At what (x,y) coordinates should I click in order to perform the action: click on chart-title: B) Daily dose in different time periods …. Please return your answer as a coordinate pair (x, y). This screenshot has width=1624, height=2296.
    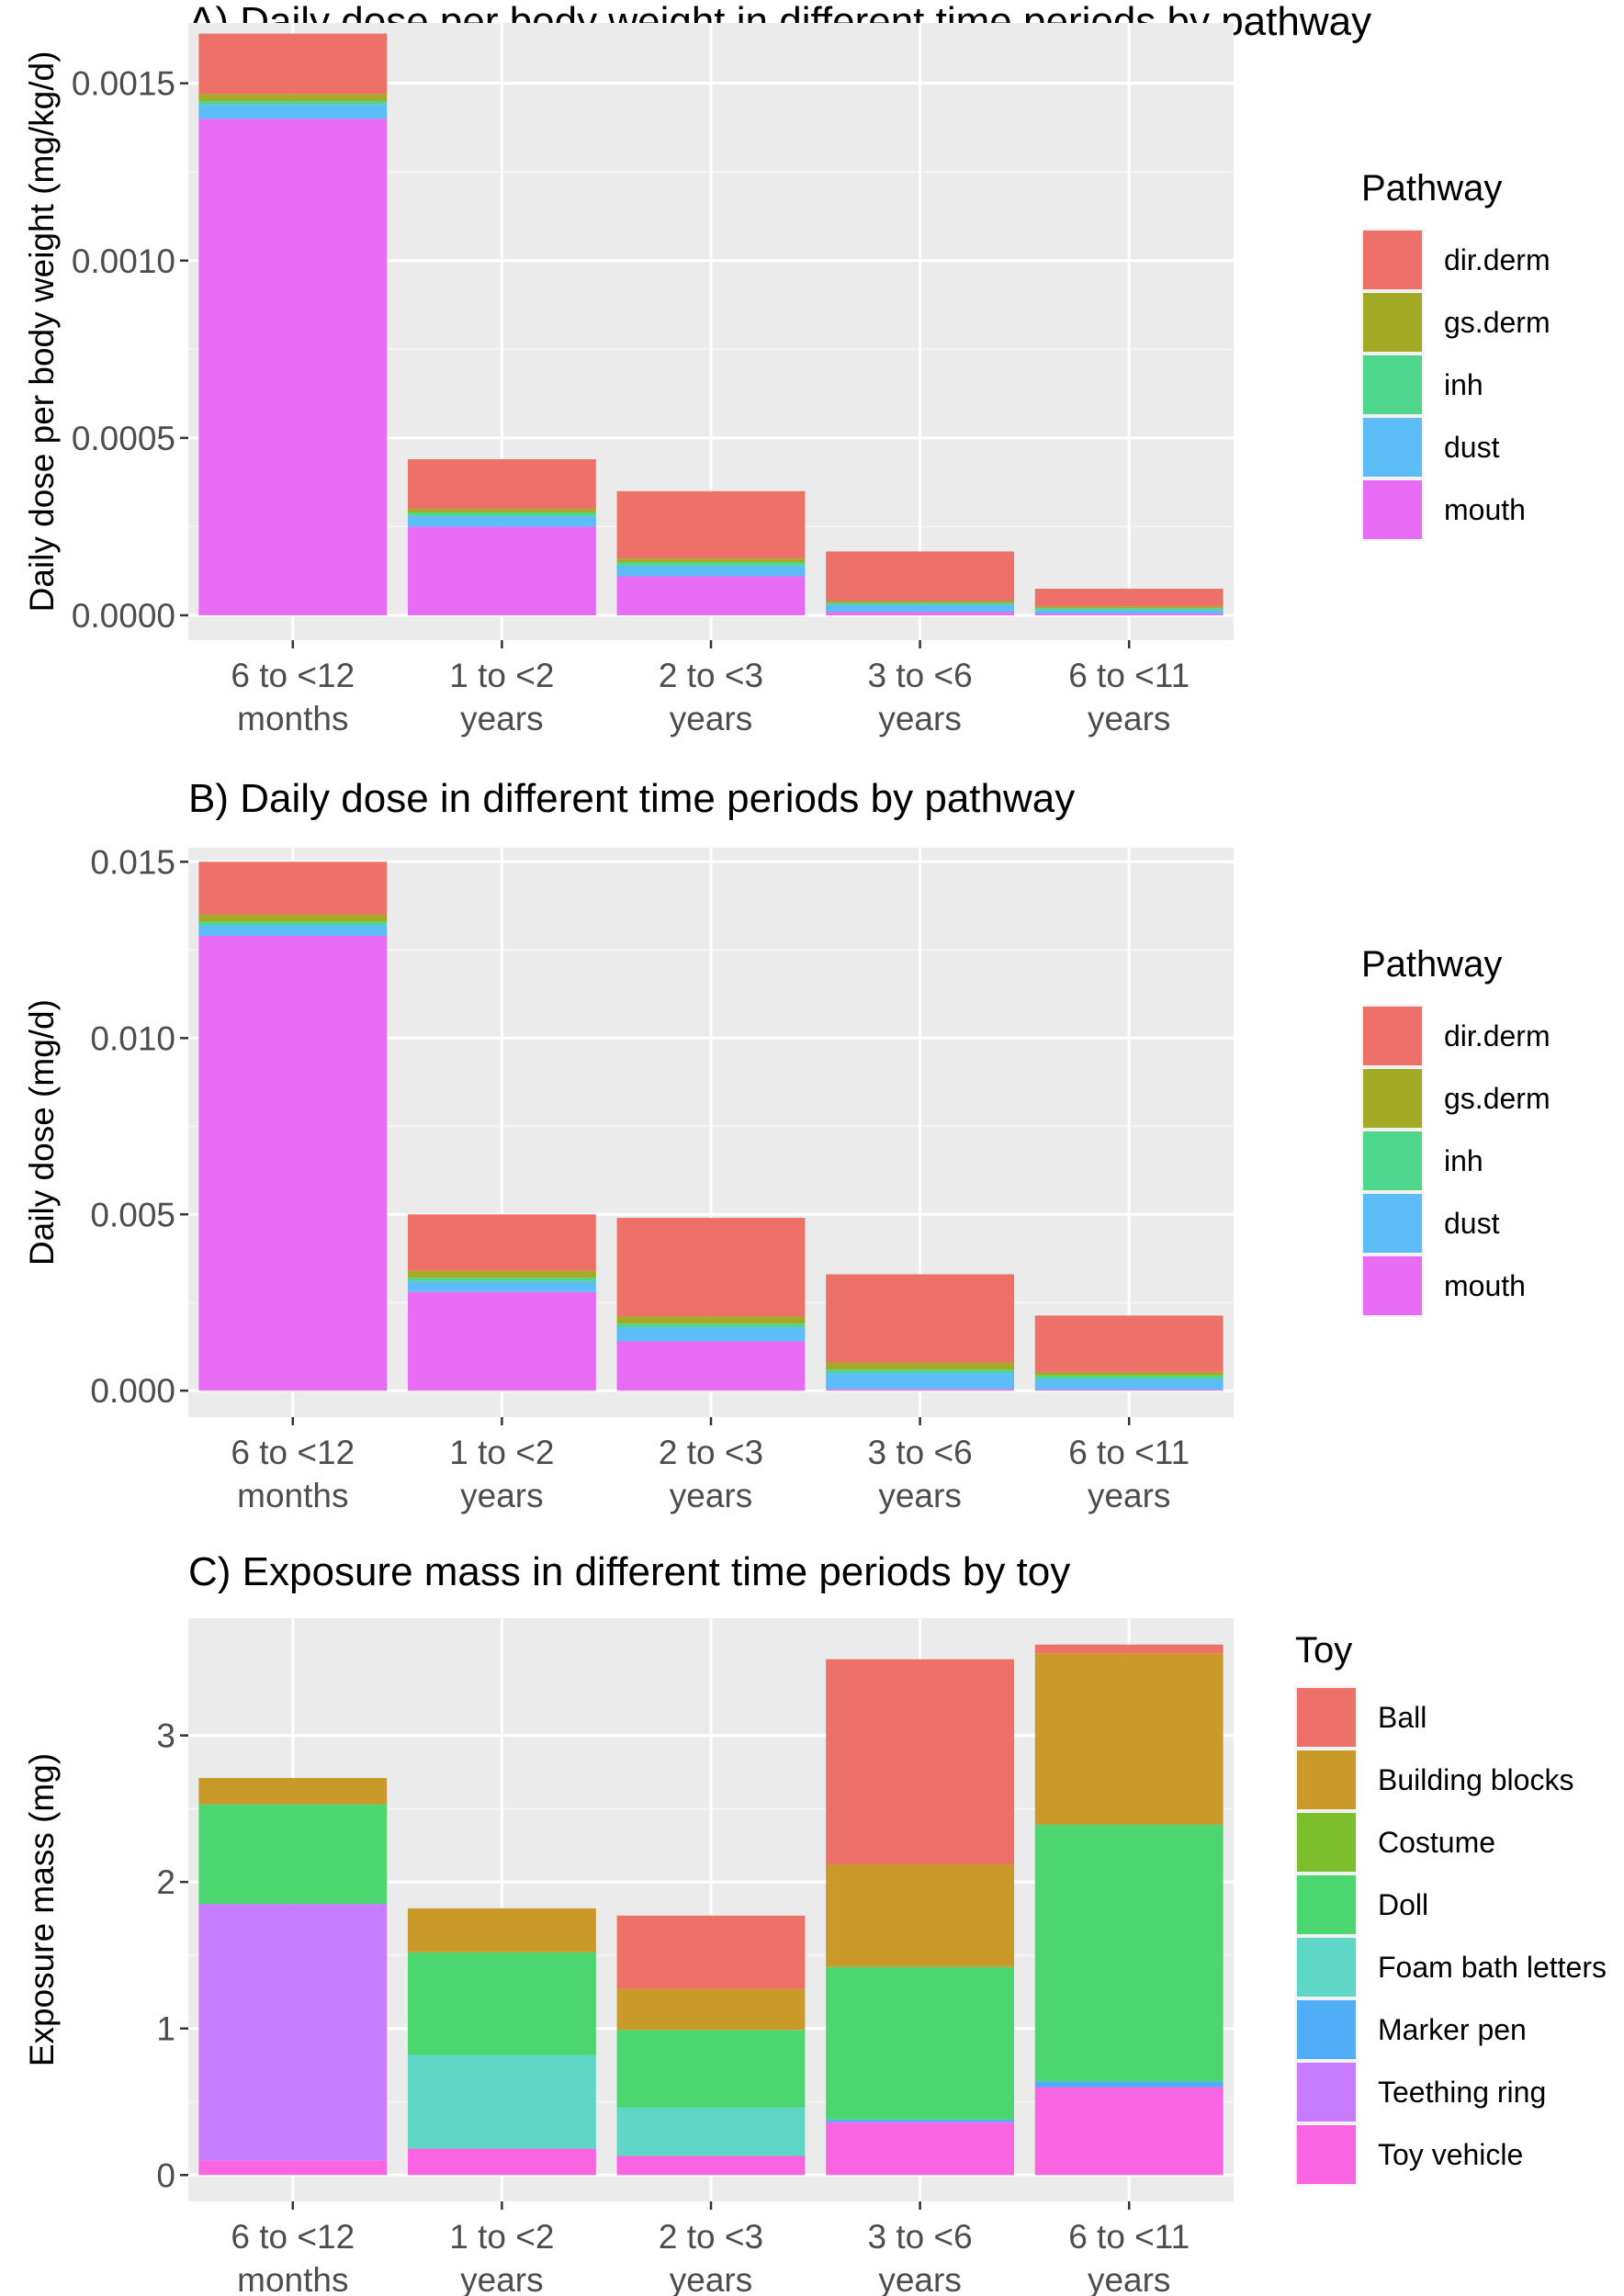
    Looking at the image, I should click on (631, 798).